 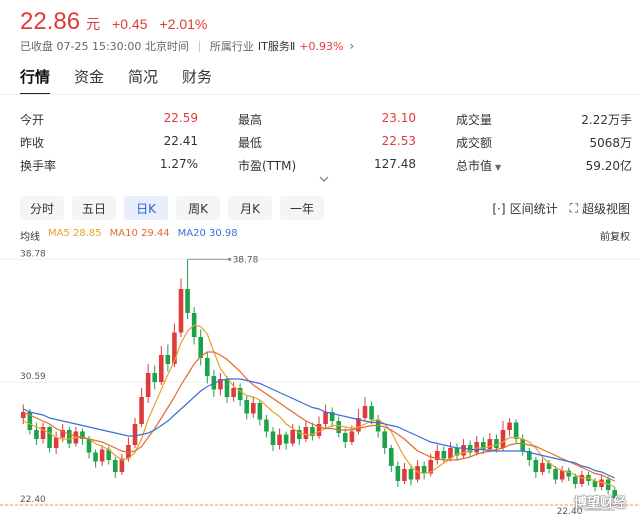 I want to click on super-view-button: ⛶ 超级视图, so click(x=600, y=208).